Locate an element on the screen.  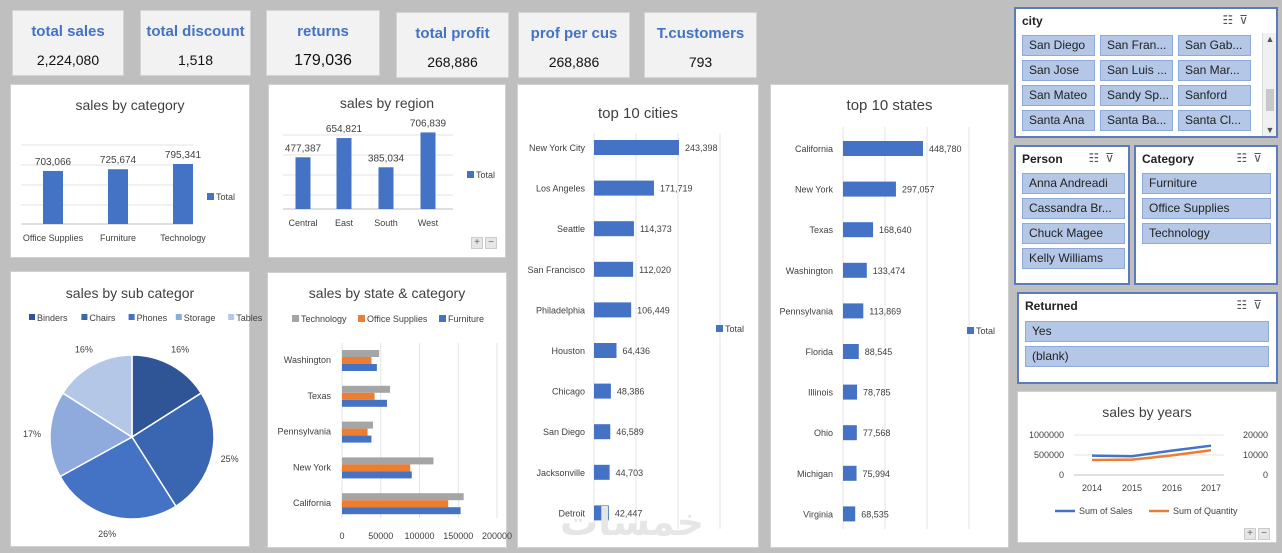
data-label: 106,449 is located at coordinates (653, 310).